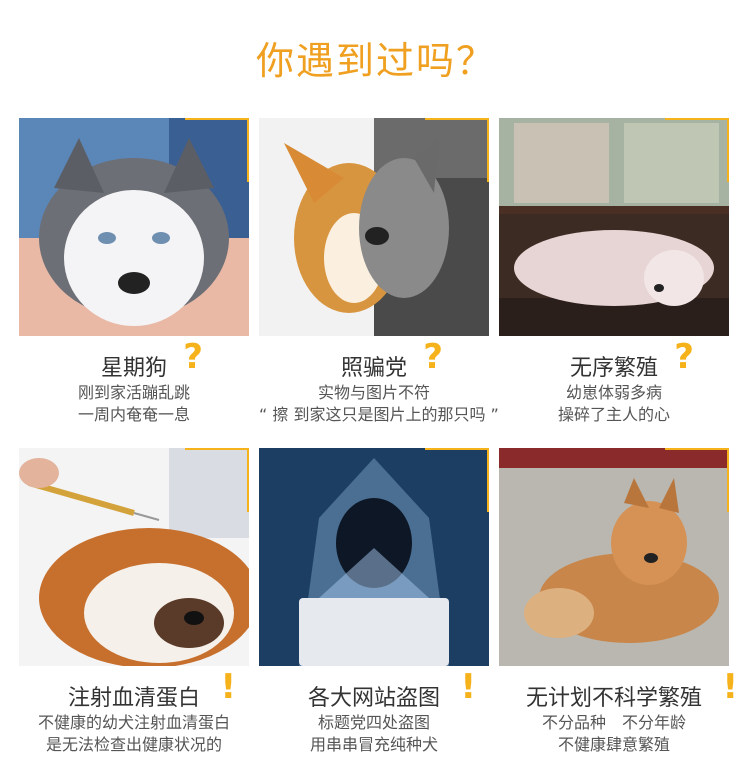 The image size is (752, 779). I want to click on card-title: 无序繁殖, so click(613, 368).